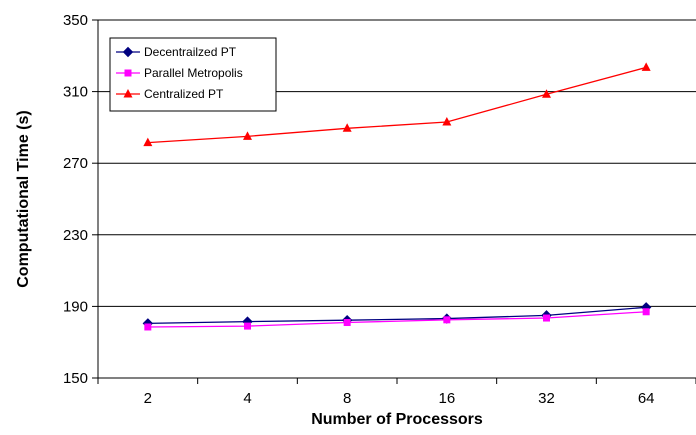 The width and height of the screenshot is (696, 435). Describe the element at coordinates (397, 419) in the screenshot. I see `x-axis-title: Number of Processors` at that location.